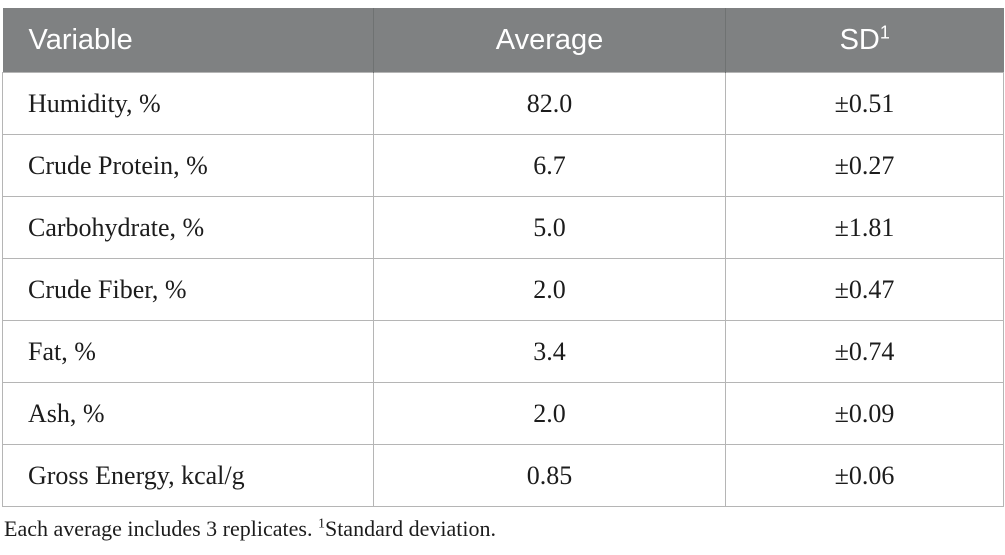  I want to click on header-row: Variable Average SD1, so click(503, 40).